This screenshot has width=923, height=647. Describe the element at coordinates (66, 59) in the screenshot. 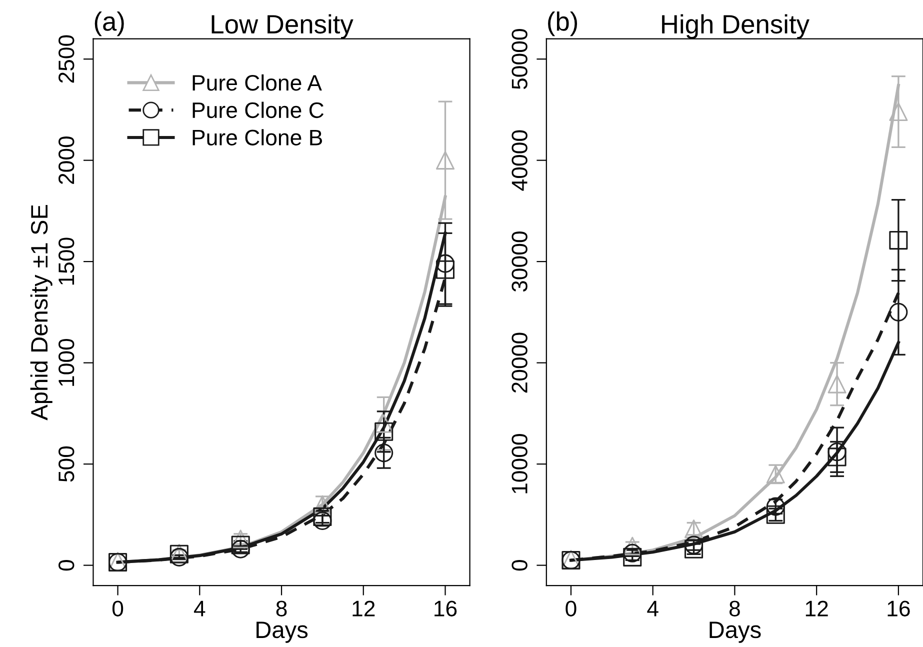

I see `y-tick-label: 2500` at that location.